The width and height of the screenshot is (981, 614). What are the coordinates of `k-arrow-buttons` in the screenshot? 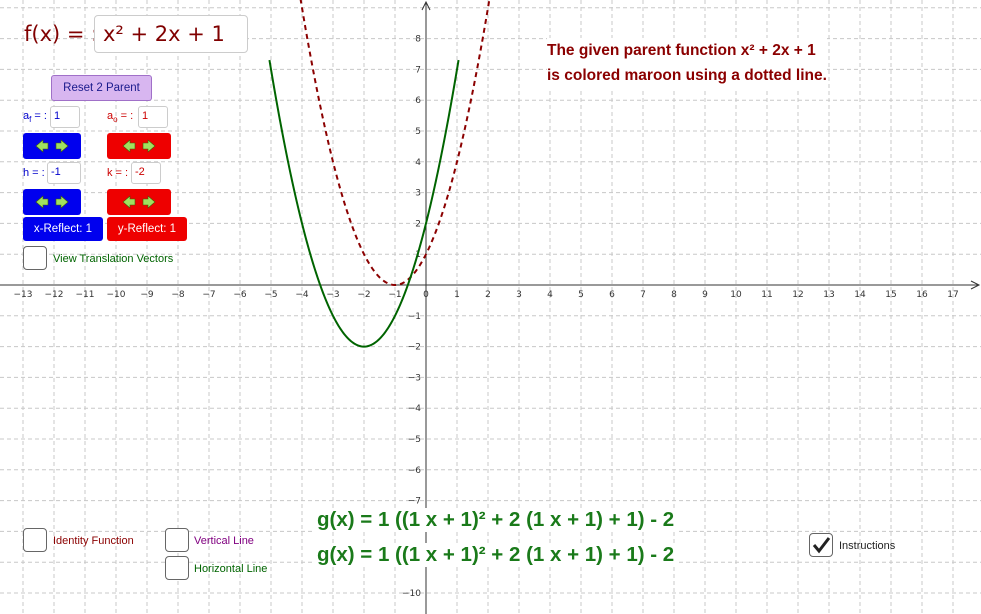 It's located at (139, 202).